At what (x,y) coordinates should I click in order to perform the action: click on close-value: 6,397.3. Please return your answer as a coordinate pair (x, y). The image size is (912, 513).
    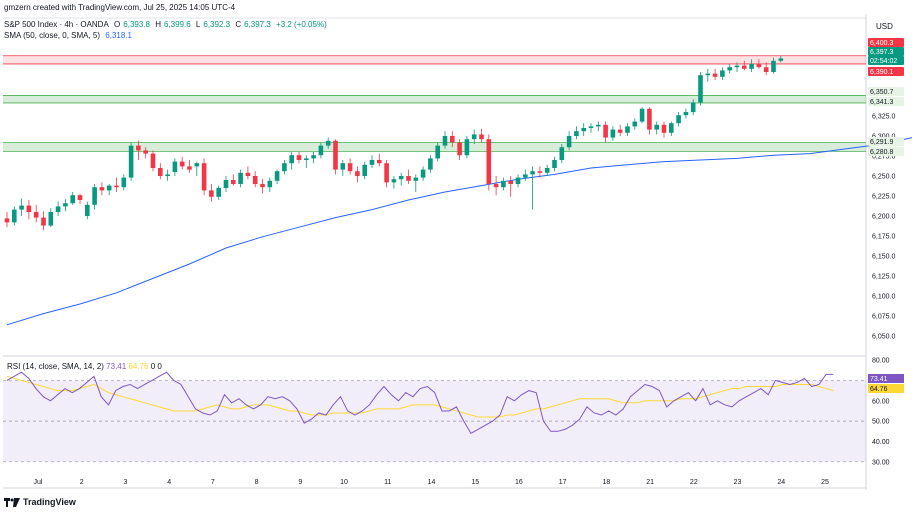
    Looking at the image, I should click on (257, 24).